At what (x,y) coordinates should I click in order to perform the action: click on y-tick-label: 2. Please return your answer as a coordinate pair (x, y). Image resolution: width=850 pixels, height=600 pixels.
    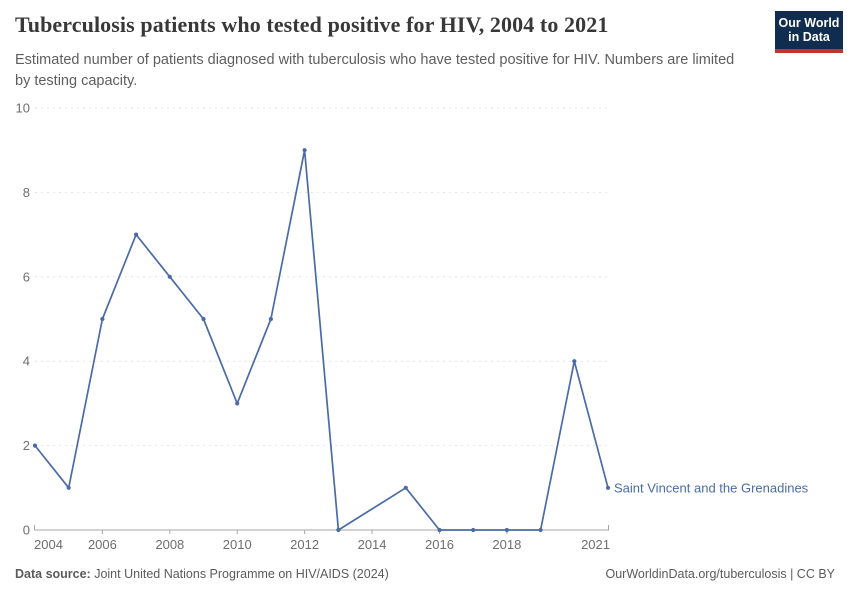
    Looking at the image, I should click on (26, 445).